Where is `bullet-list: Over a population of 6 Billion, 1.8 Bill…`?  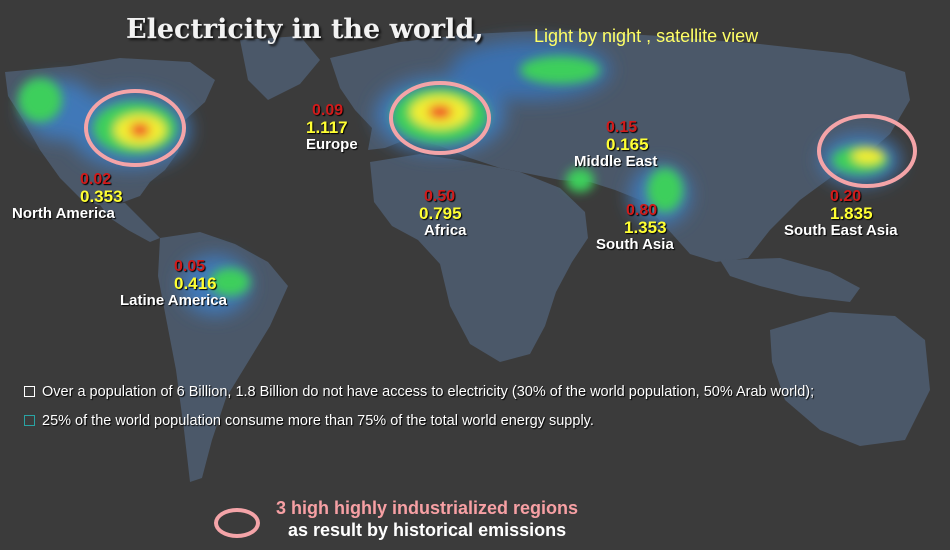 bullet-list: Over a population of 6 Billion, 1.8 Bill… is located at coordinates (467, 411).